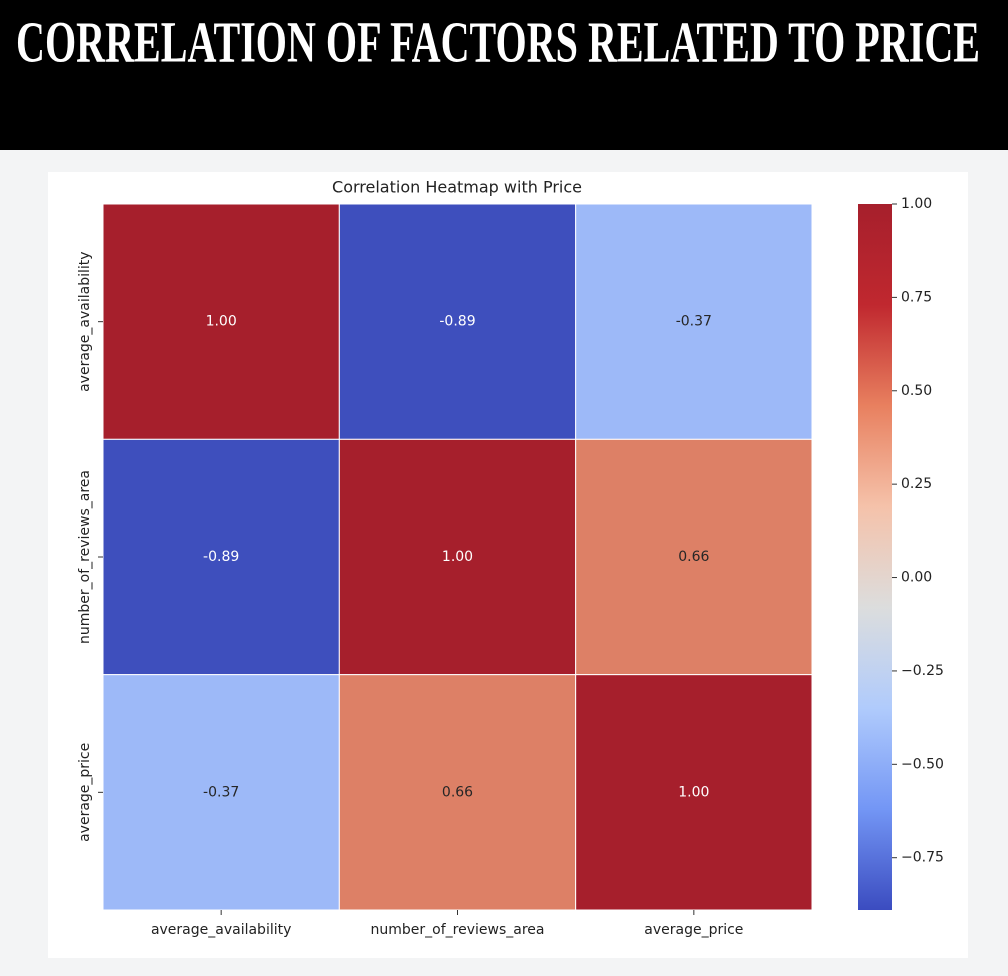 The height and width of the screenshot is (976, 1008). What do you see at coordinates (498, 41) in the screenshot?
I see `header-title: CORRELATION OF FACTORS RELATED TO PRICE` at bounding box center [498, 41].